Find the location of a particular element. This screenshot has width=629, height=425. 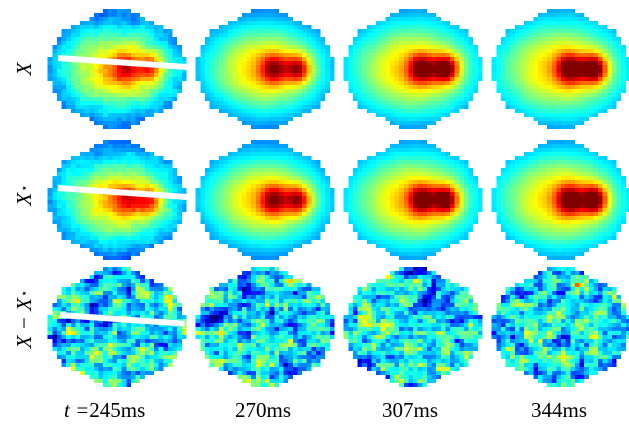

heatmap-panel-r1-c4 is located at coordinates (558, 69).